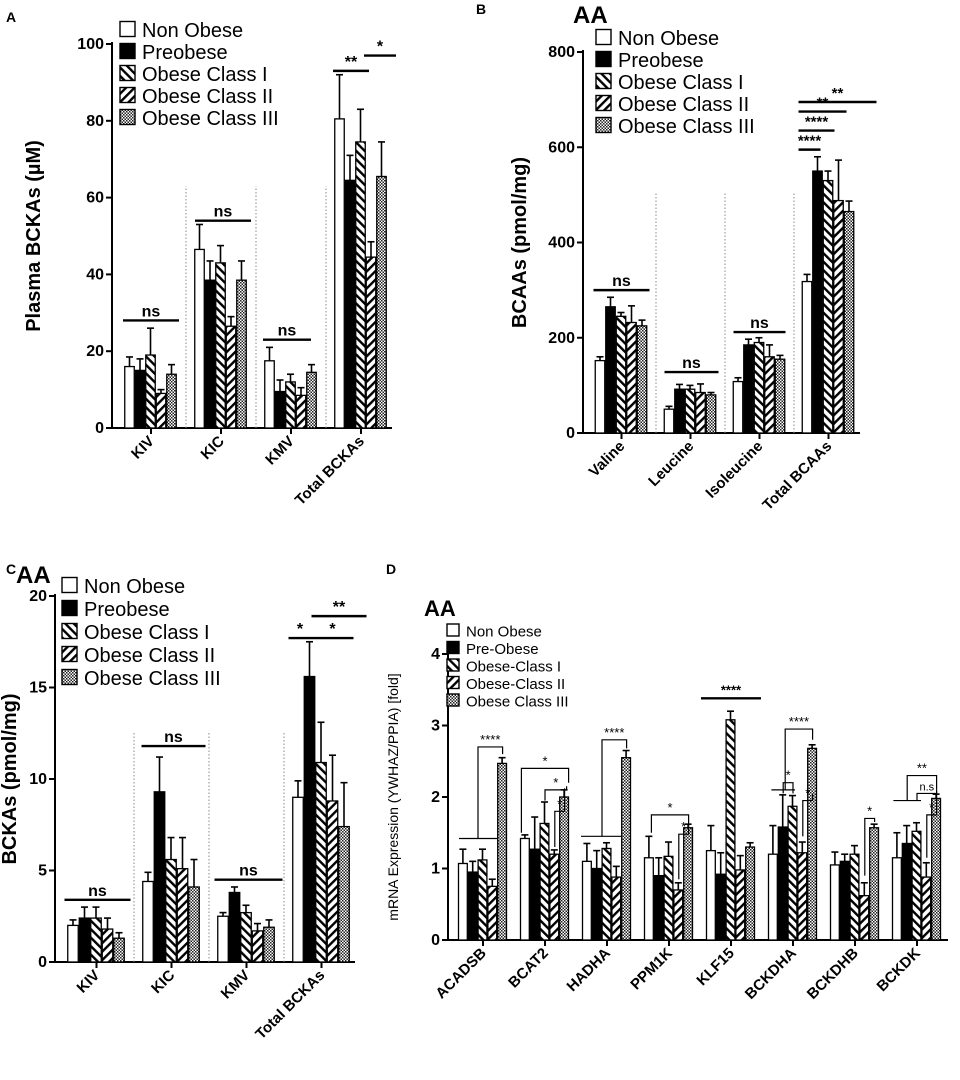  I want to click on sig-c-kiv-text: ns, so click(97, 891).